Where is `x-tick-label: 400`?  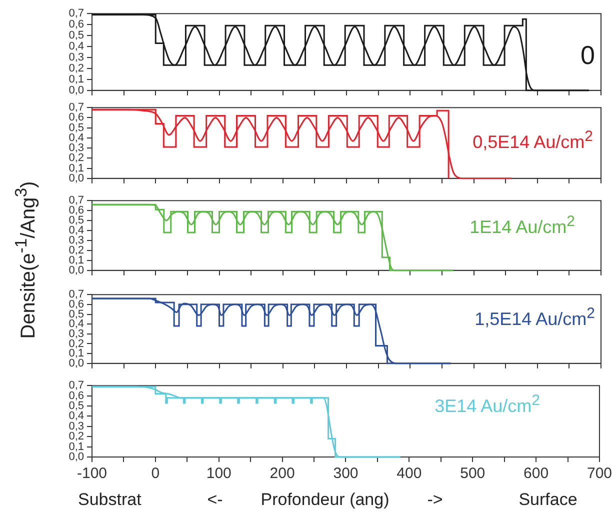 x-tick-label: 400 is located at coordinates (409, 473).